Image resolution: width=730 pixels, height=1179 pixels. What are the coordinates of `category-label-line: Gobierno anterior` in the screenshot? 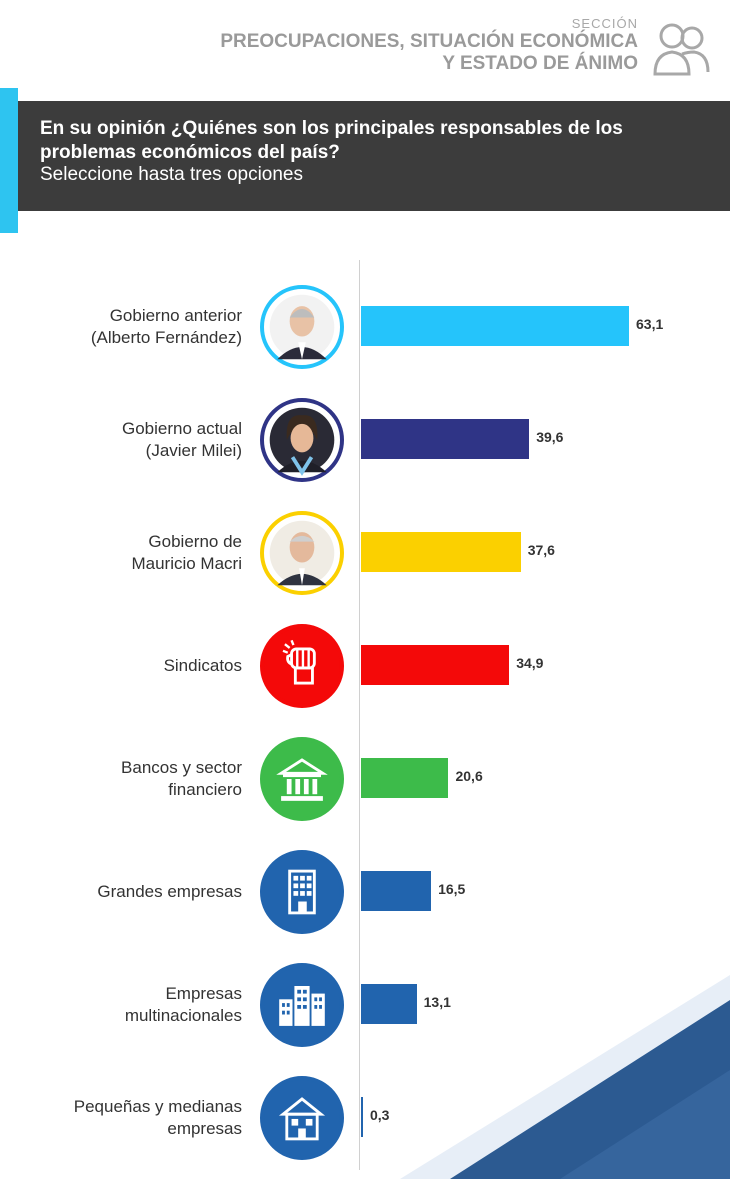 It's located at (175, 315).